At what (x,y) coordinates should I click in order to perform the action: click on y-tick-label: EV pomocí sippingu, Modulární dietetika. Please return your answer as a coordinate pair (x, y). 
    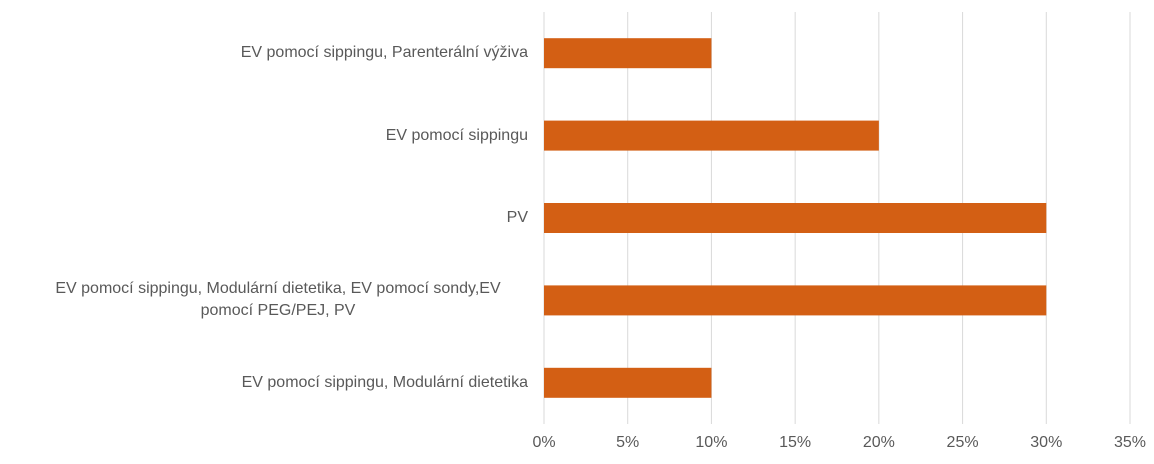
    Looking at the image, I should click on (384, 382).